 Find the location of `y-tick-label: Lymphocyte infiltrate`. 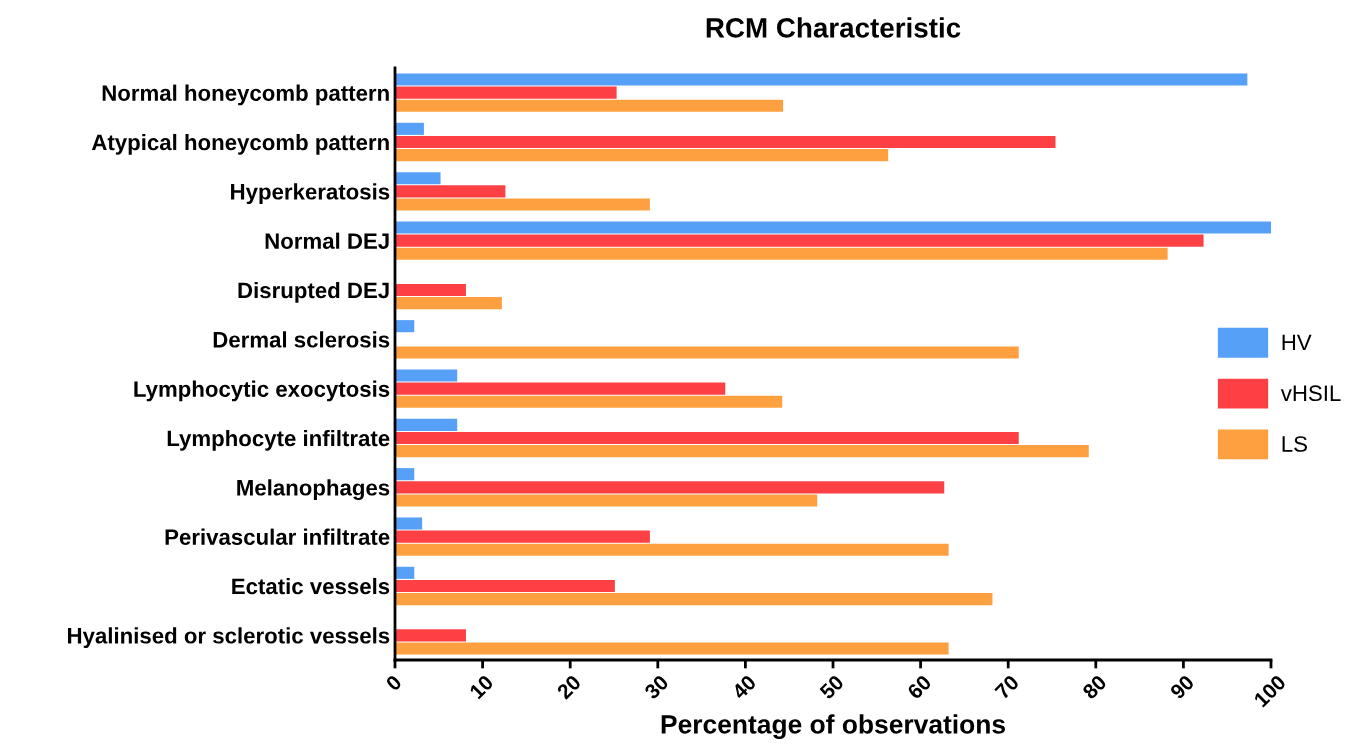

y-tick-label: Lymphocyte infiltrate is located at coordinates (278, 440).